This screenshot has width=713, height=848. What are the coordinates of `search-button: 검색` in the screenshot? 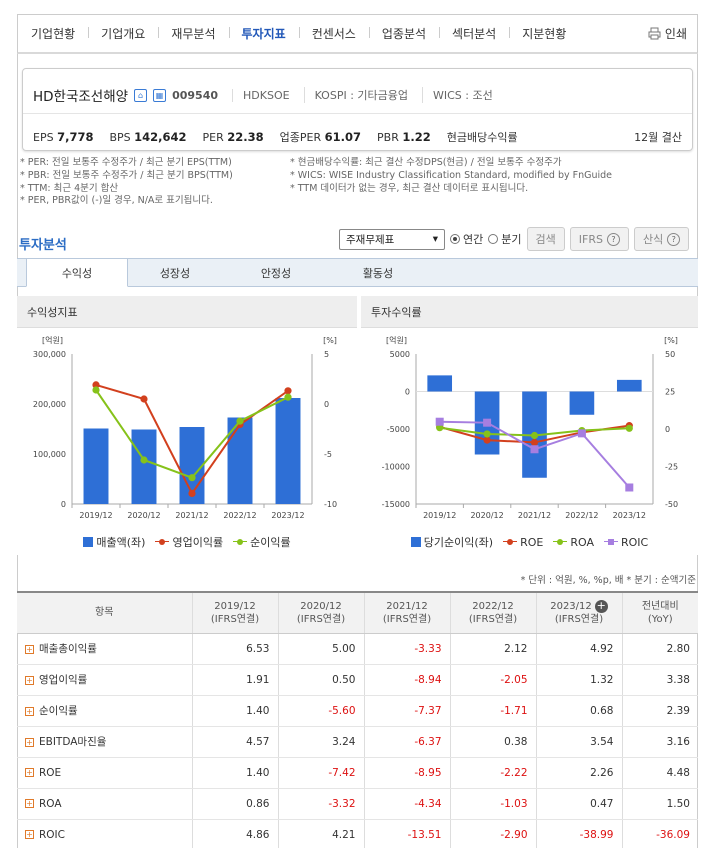 It's located at (545, 239).